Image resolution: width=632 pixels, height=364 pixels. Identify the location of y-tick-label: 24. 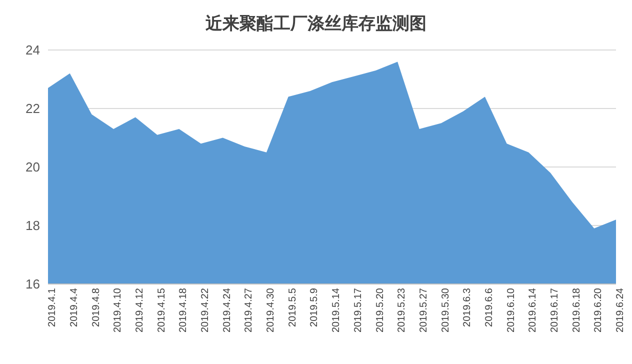
(33, 50).